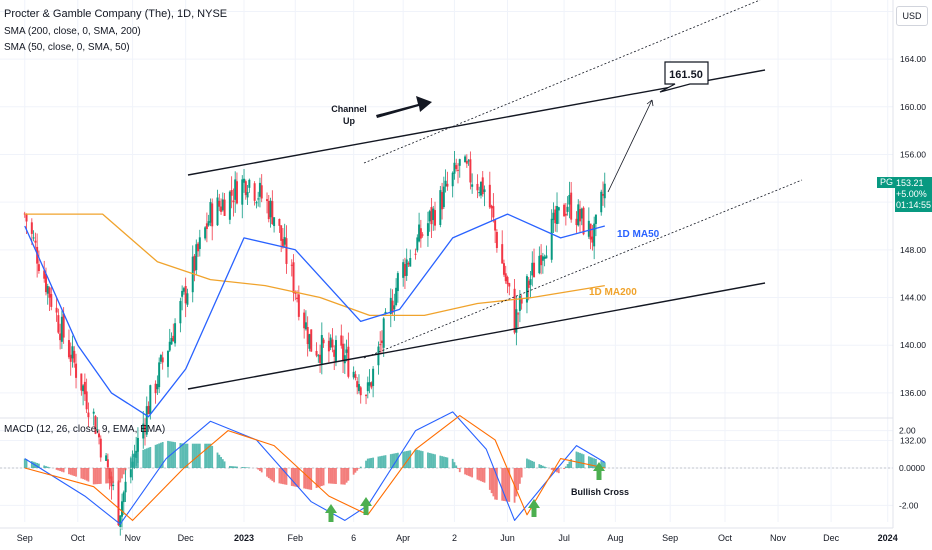  Describe the element at coordinates (85, 429) in the screenshot. I see `macd-legend: MACD (12, 26, close, 9, EMA, EMA)` at that location.